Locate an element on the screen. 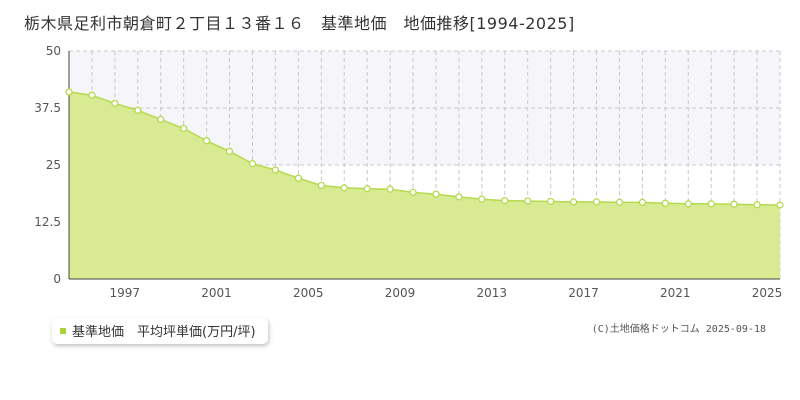 The height and width of the screenshot is (400, 800). x-tick-label: 1997 is located at coordinates (125, 293).